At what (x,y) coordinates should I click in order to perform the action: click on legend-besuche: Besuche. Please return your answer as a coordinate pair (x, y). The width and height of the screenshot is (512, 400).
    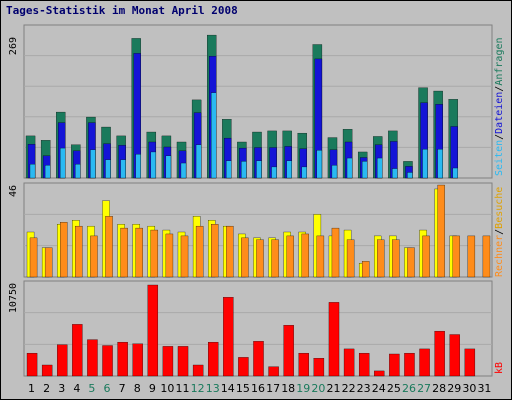
    Looking at the image, I should click on (499, 208).